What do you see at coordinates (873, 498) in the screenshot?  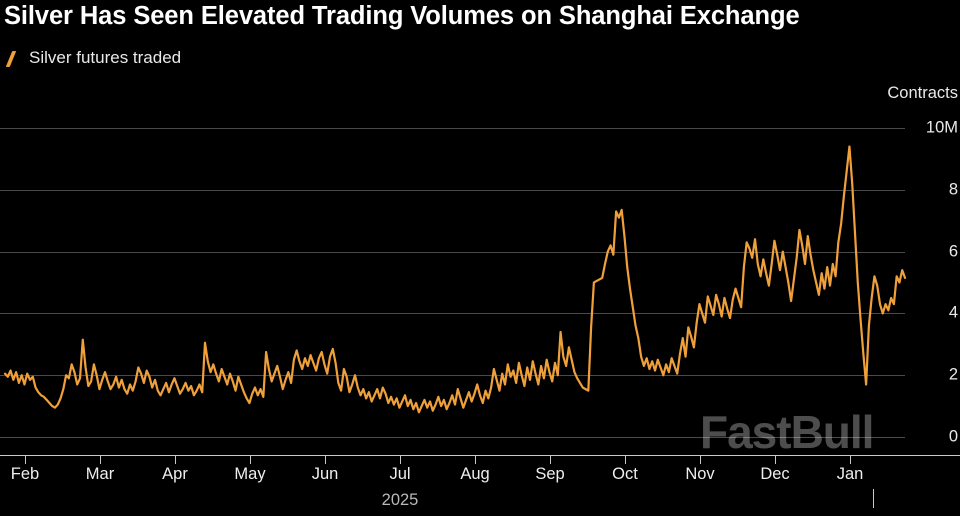 I see `x-axis-year-separator` at bounding box center [873, 498].